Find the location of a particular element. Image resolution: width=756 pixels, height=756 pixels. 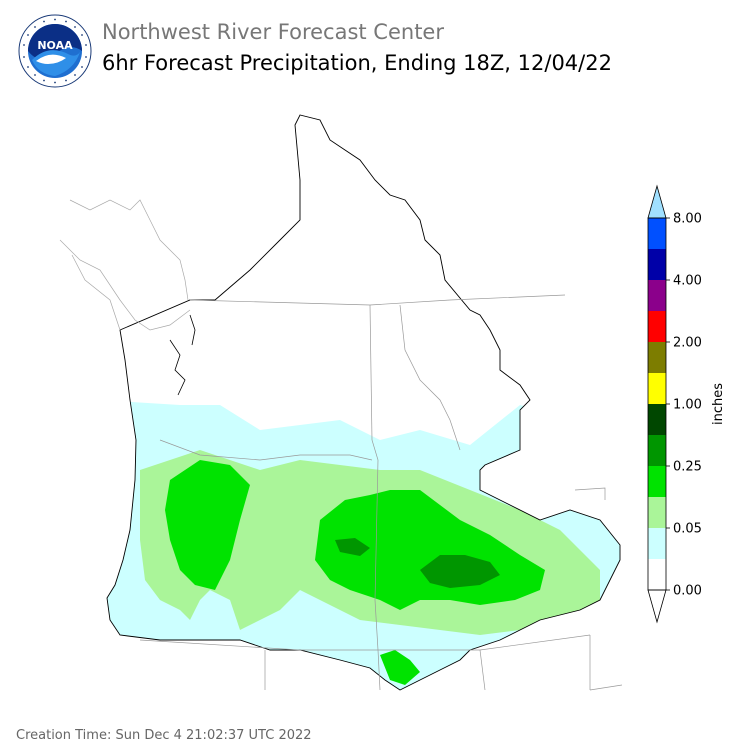

colorbar-under-triangle is located at coordinates (657, 606).